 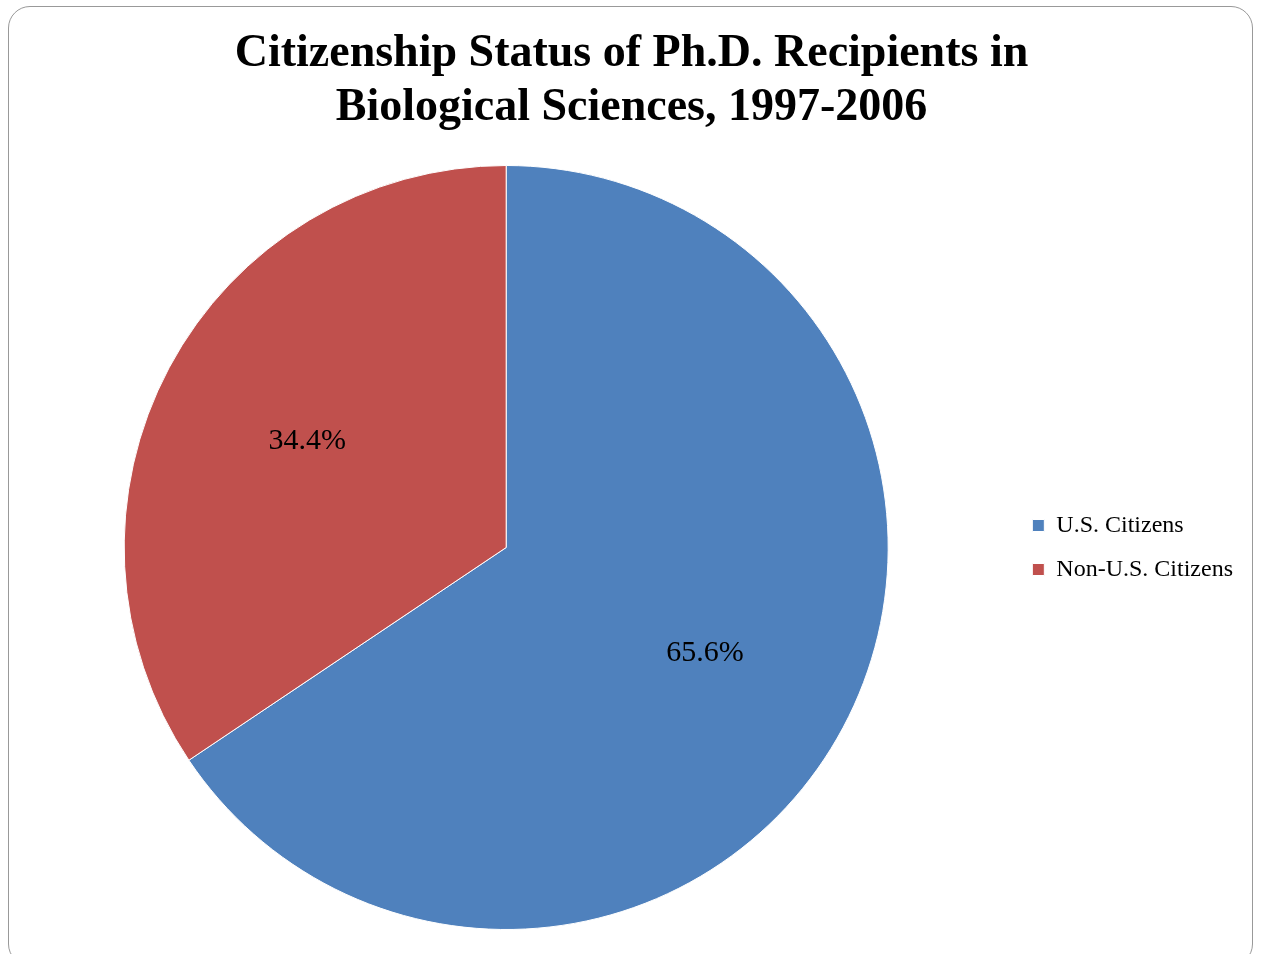 I want to click on data-label: 65.6%, so click(x=705, y=651).